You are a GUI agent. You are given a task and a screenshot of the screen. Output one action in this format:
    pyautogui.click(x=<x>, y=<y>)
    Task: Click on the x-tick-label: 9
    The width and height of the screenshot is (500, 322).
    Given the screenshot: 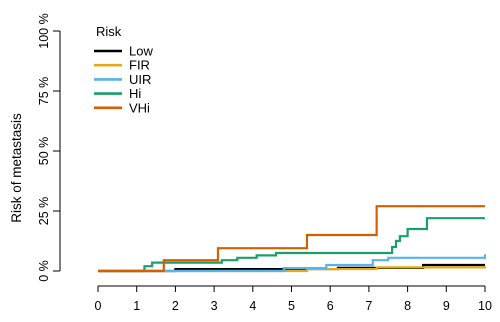 What is the action you would take?
    pyautogui.click(x=446, y=306)
    